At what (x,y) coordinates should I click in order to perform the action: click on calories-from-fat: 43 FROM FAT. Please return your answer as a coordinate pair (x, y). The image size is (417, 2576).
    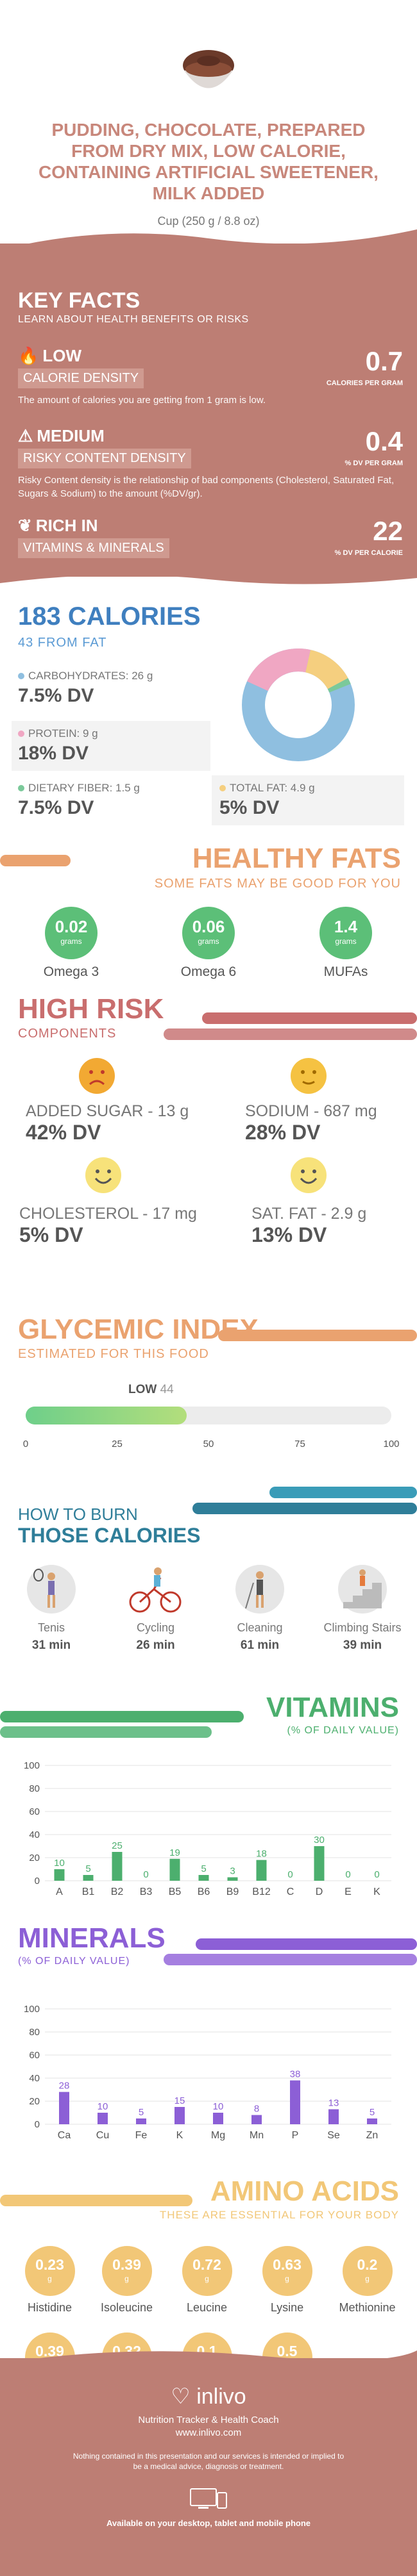
    Looking at the image, I should click on (63, 643).